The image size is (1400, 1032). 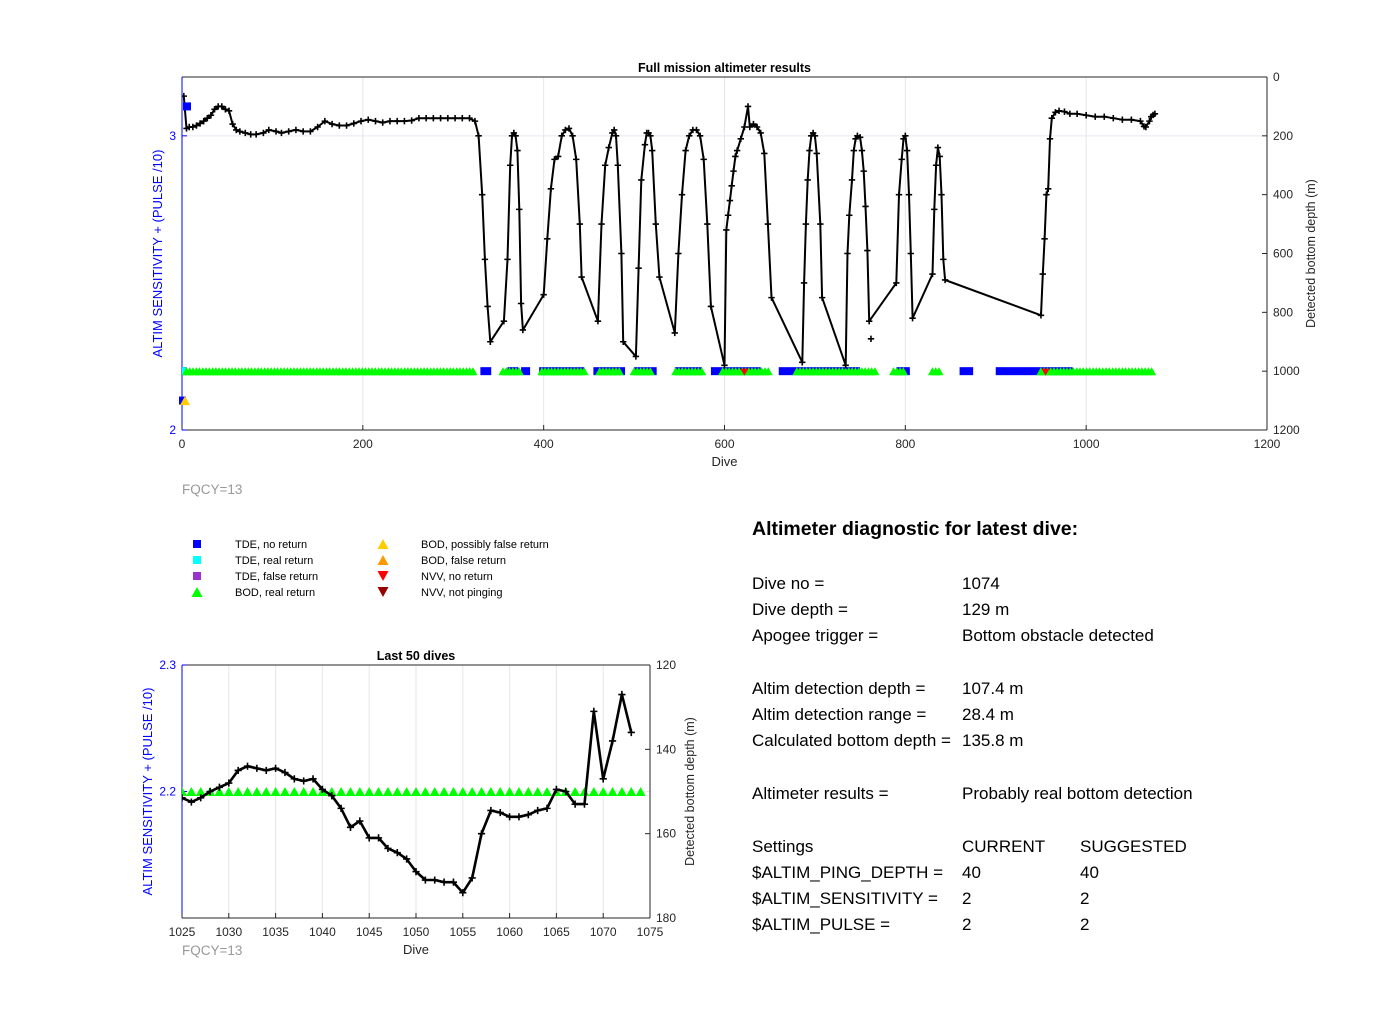 I want to click on x-tick-label: 1000, so click(x=1086, y=444).